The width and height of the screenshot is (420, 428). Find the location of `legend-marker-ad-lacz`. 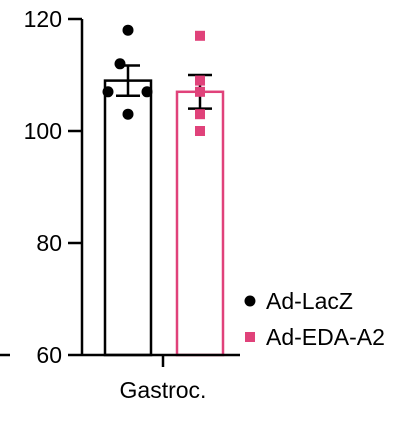

legend-marker-ad-lacz is located at coordinates (250, 301).